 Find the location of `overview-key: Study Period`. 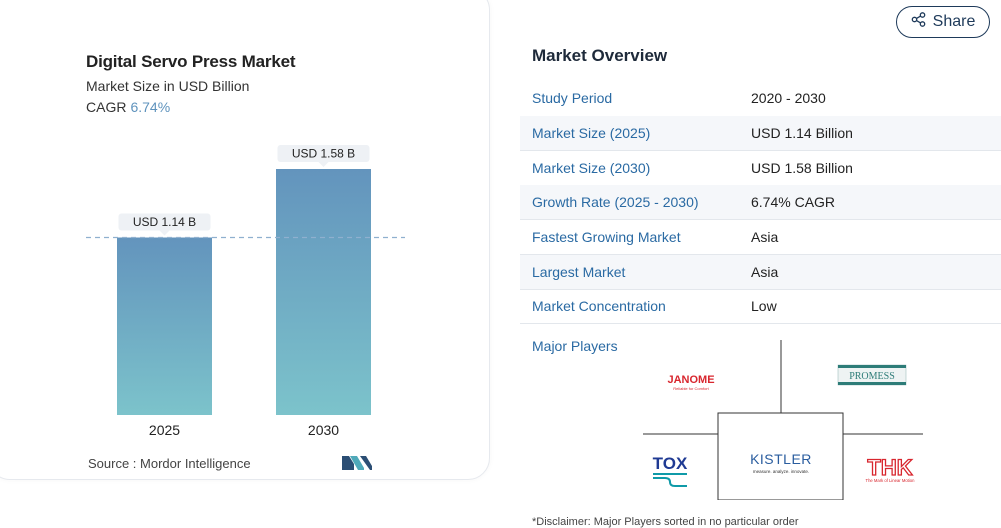

overview-key: Study Period is located at coordinates (572, 98).